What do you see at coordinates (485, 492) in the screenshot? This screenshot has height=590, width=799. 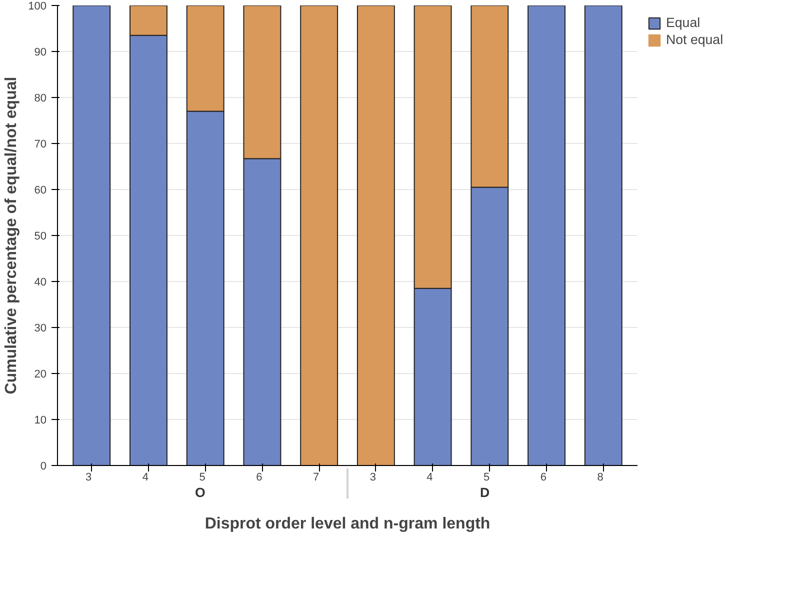 I see `text: D` at bounding box center [485, 492].